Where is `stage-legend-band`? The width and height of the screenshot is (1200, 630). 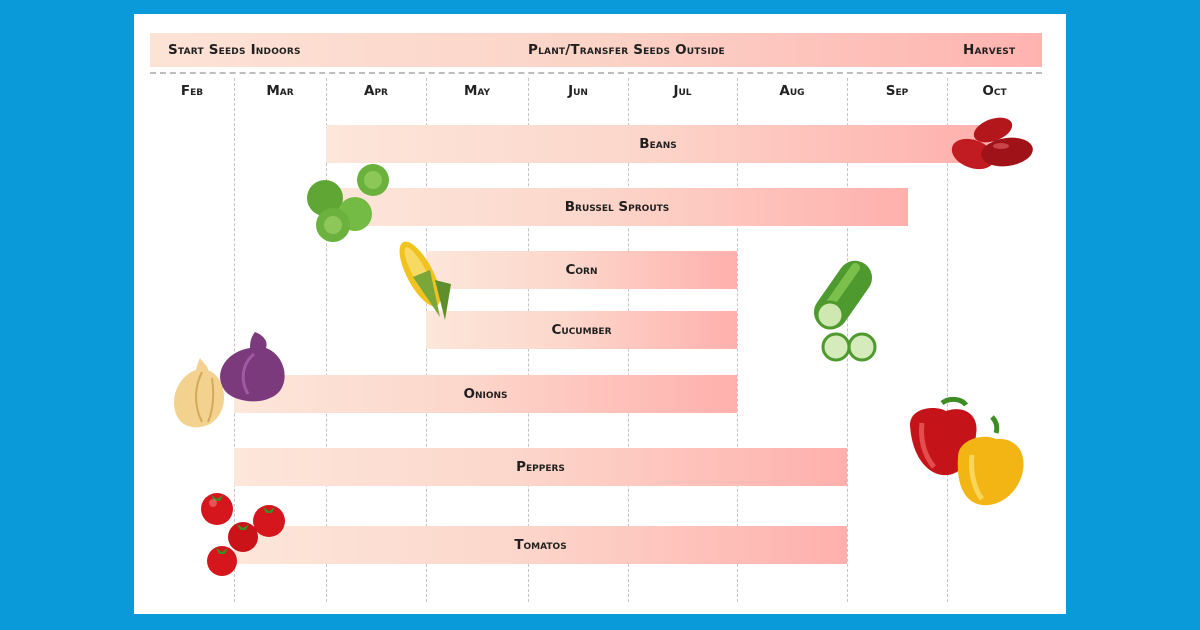
stage-legend-band is located at coordinates (596, 50).